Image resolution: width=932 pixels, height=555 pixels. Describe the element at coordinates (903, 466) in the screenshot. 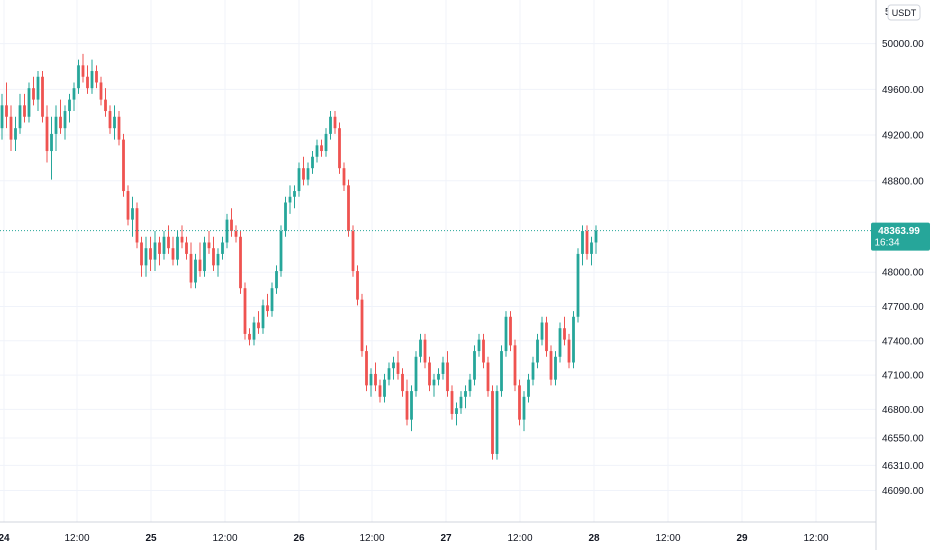

I see `price-tick-label: 46310.00` at that location.